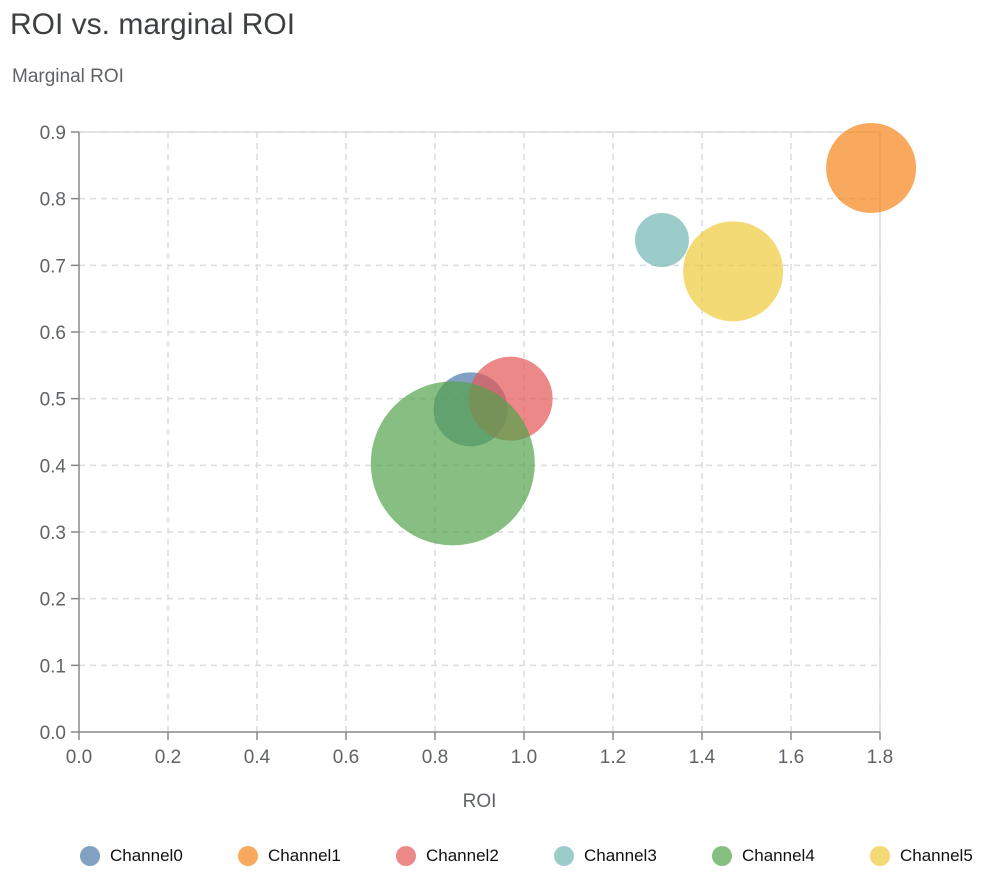  What do you see at coordinates (168, 757) in the screenshot?
I see `x-tick-label: 0.2` at bounding box center [168, 757].